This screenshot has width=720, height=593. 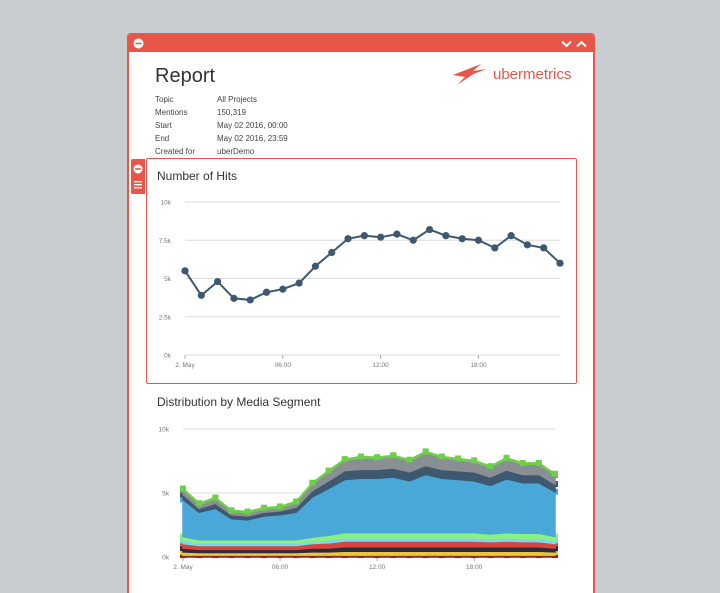 I want to click on meta-value: All Projects, so click(x=237, y=99).